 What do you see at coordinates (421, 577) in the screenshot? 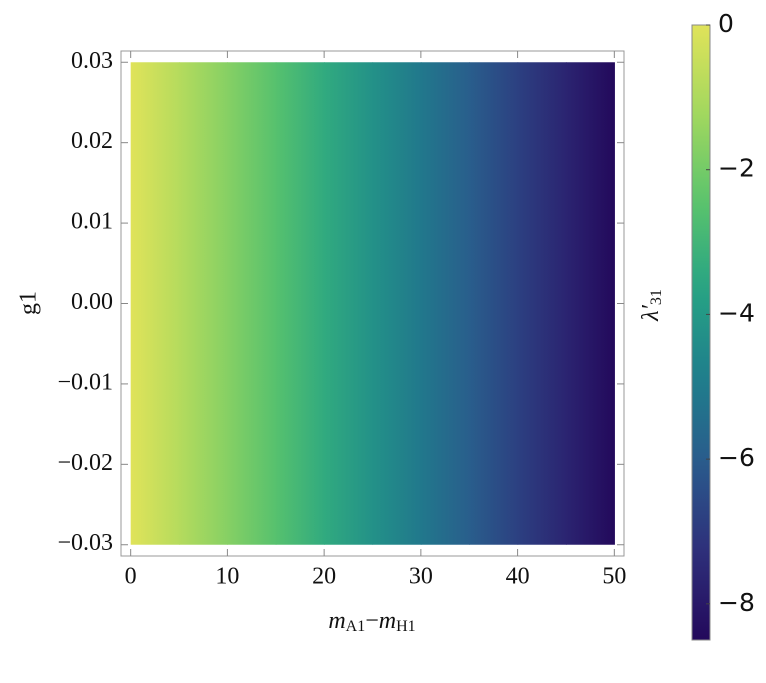
I see `x-tick-label: 30` at bounding box center [421, 577].